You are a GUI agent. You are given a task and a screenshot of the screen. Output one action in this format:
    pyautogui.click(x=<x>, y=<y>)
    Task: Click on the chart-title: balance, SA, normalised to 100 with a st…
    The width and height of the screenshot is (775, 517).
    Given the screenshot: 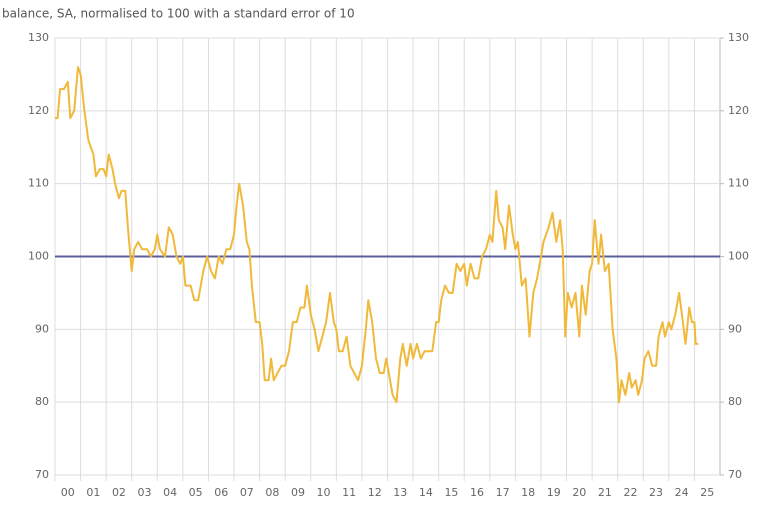 What is the action you would take?
    pyautogui.click(x=178, y=14)
    